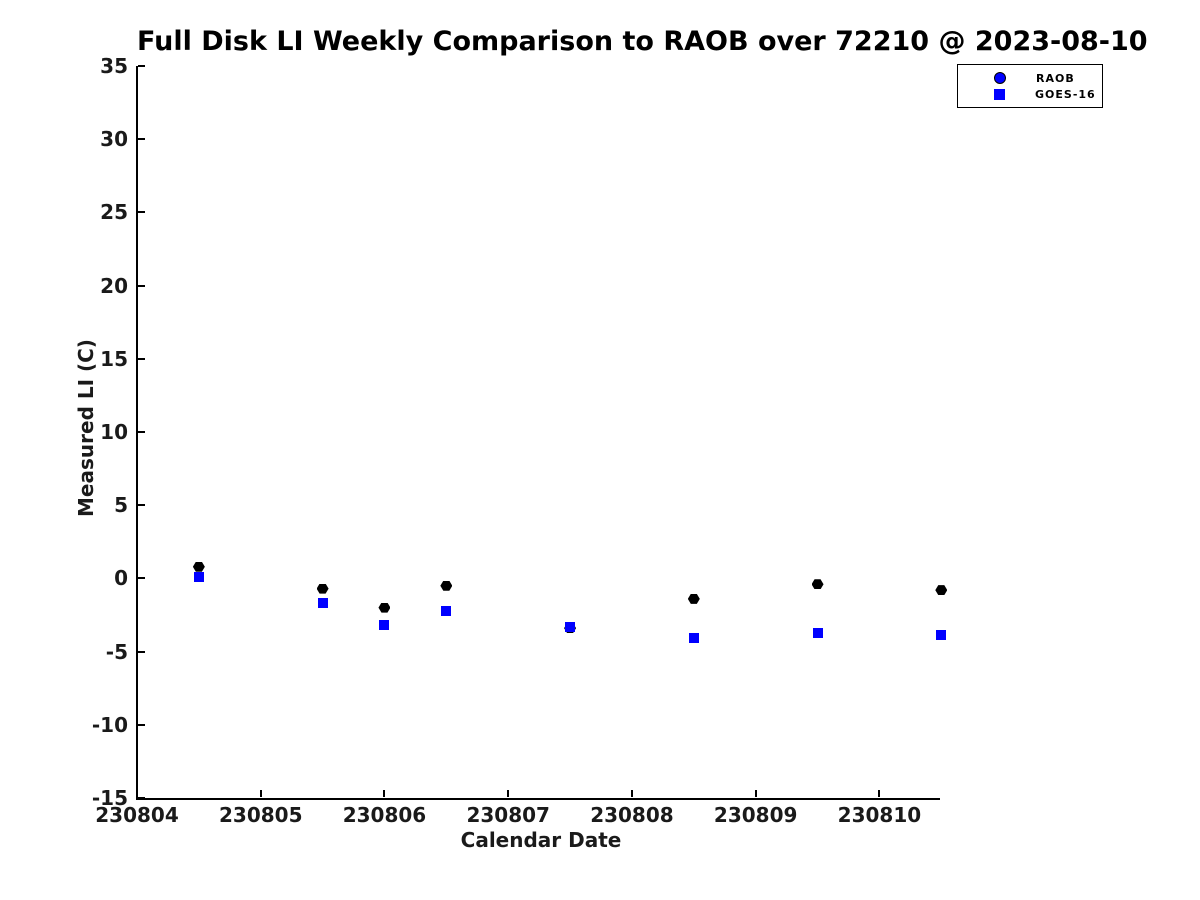 This screenshot has height=900, width=1200. What do you see at coordinates (1030, 78) in the screenshot?
I see `legend-entry-raob: RAOB` at bounding box center [1030, 78].